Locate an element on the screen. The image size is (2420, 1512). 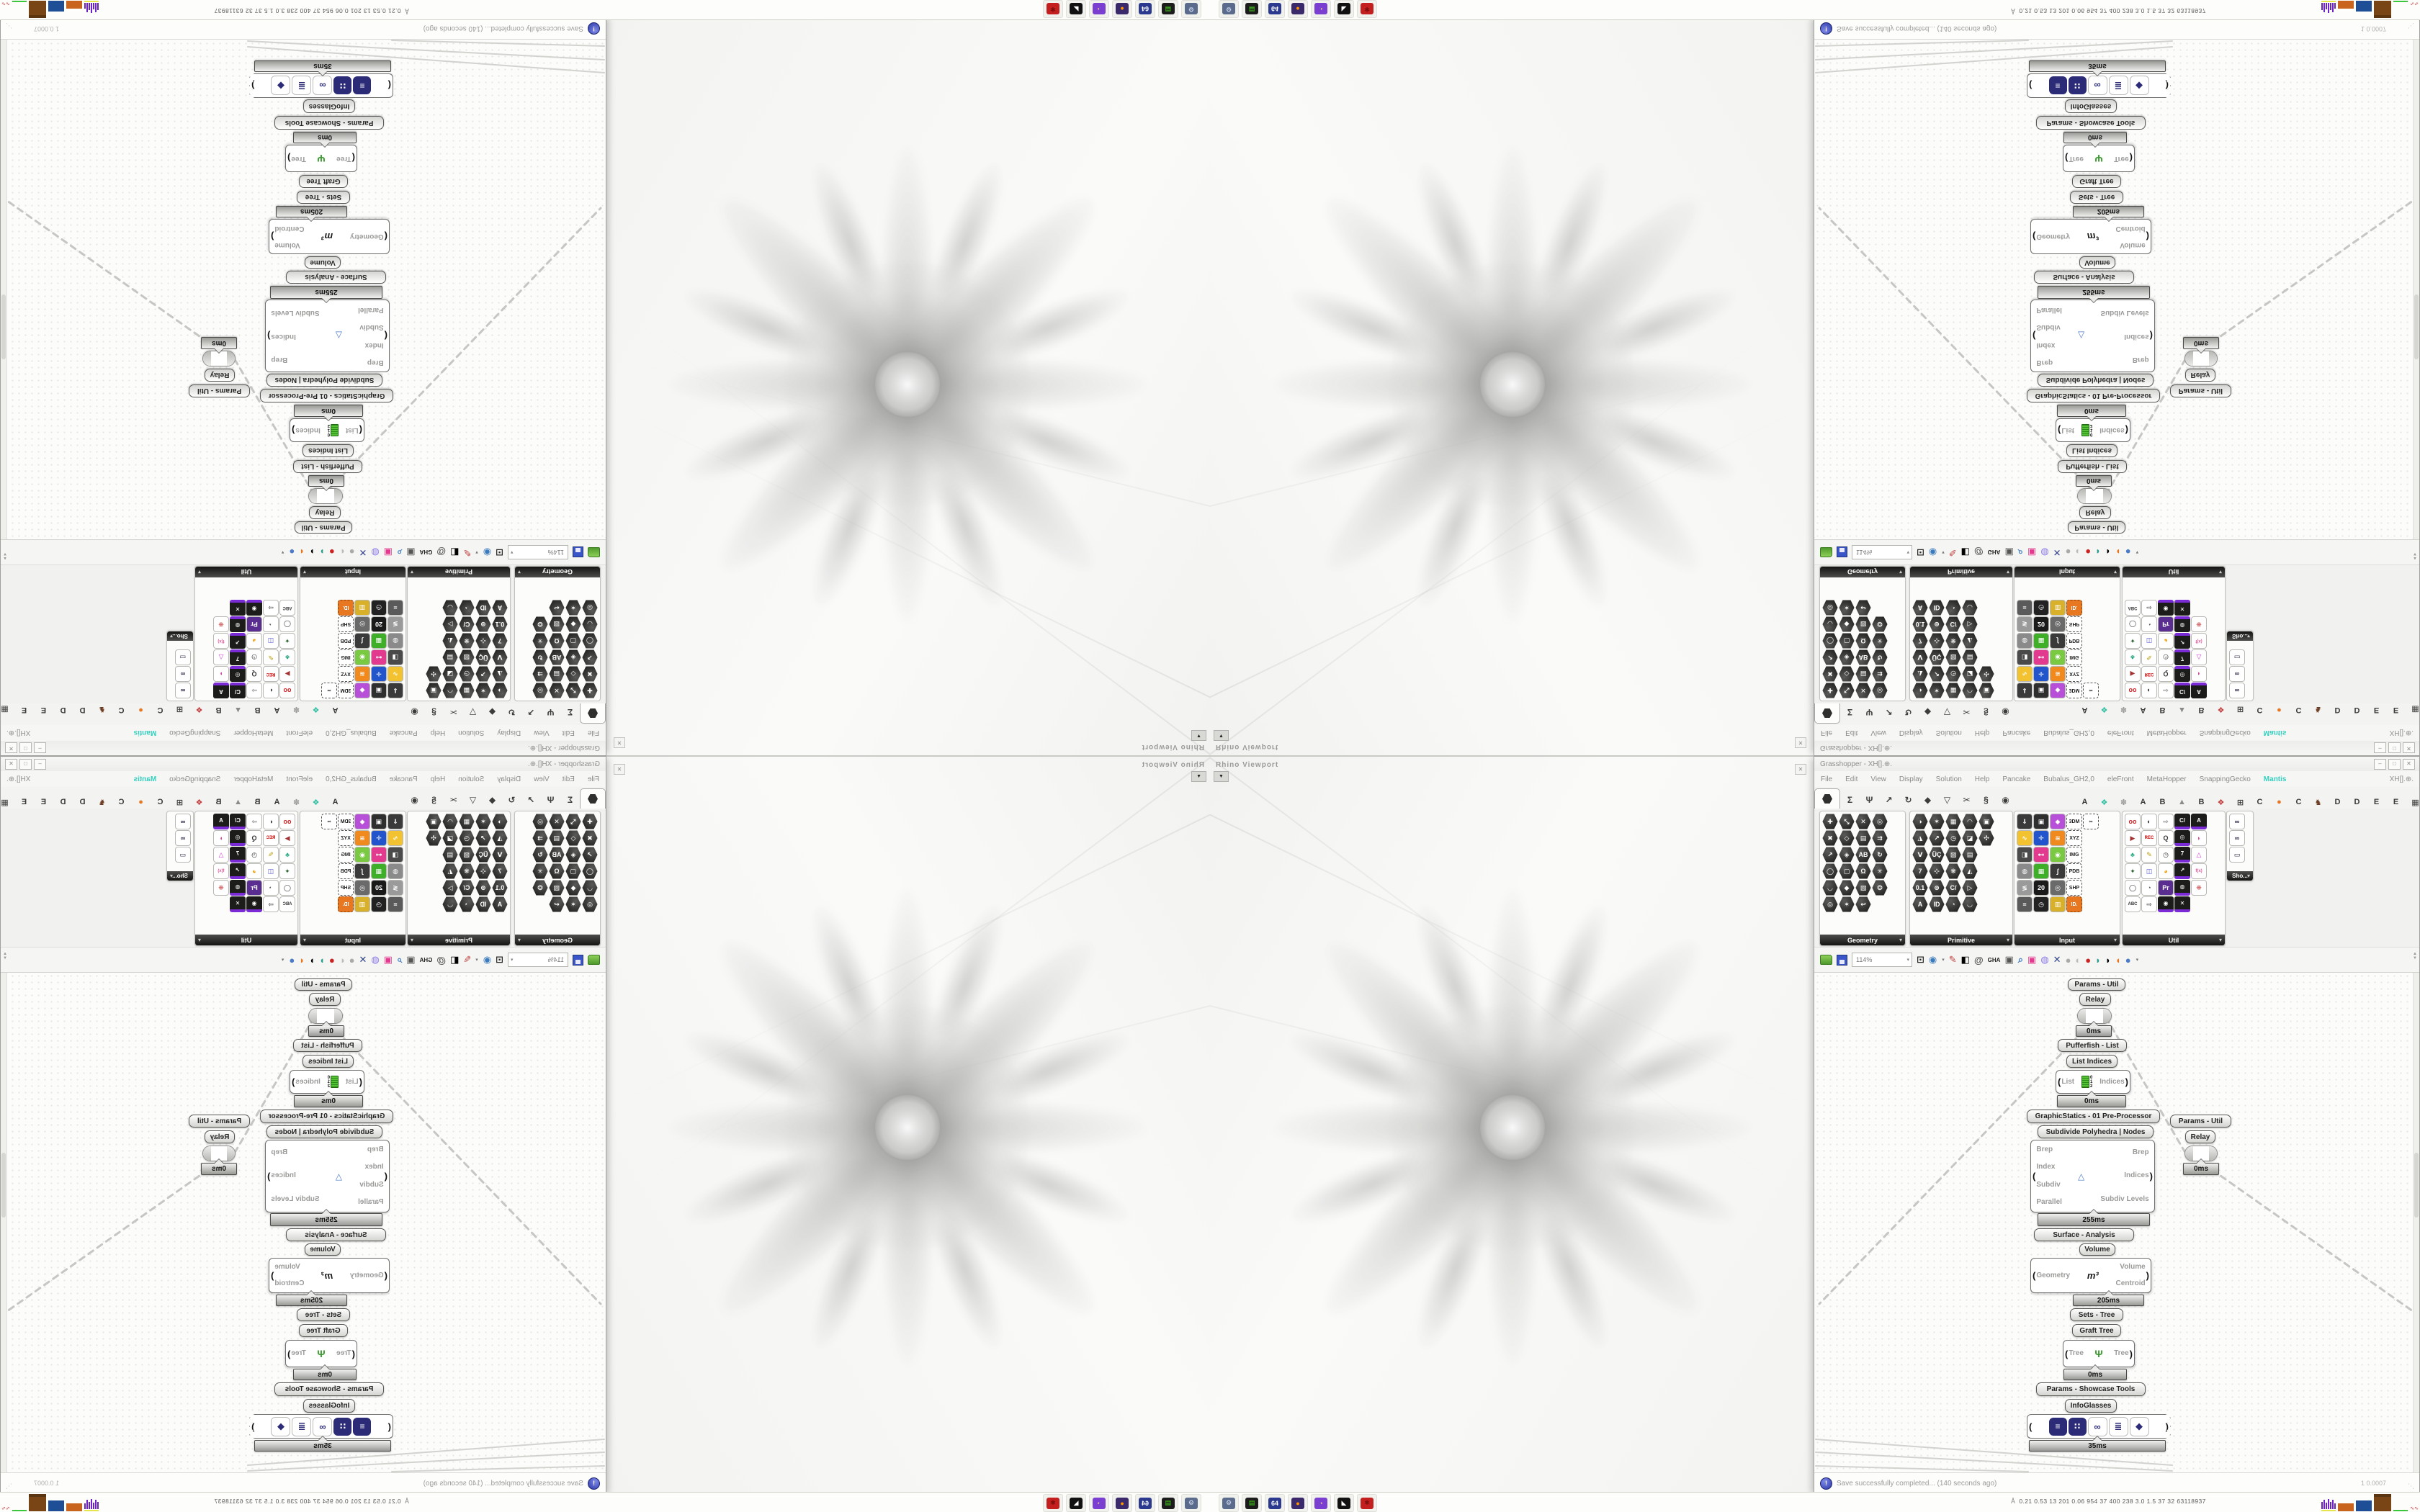
menu-item-solution: Solution is located at coordinates (471, 733).